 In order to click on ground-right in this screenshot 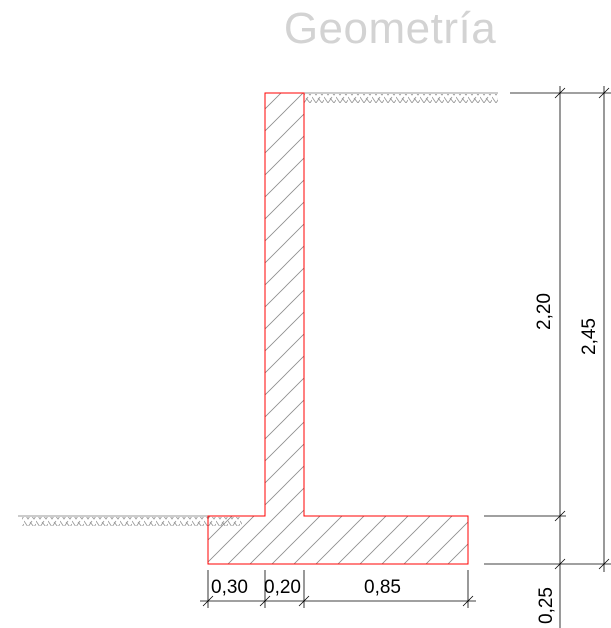, I will do `click(401, 97)`.